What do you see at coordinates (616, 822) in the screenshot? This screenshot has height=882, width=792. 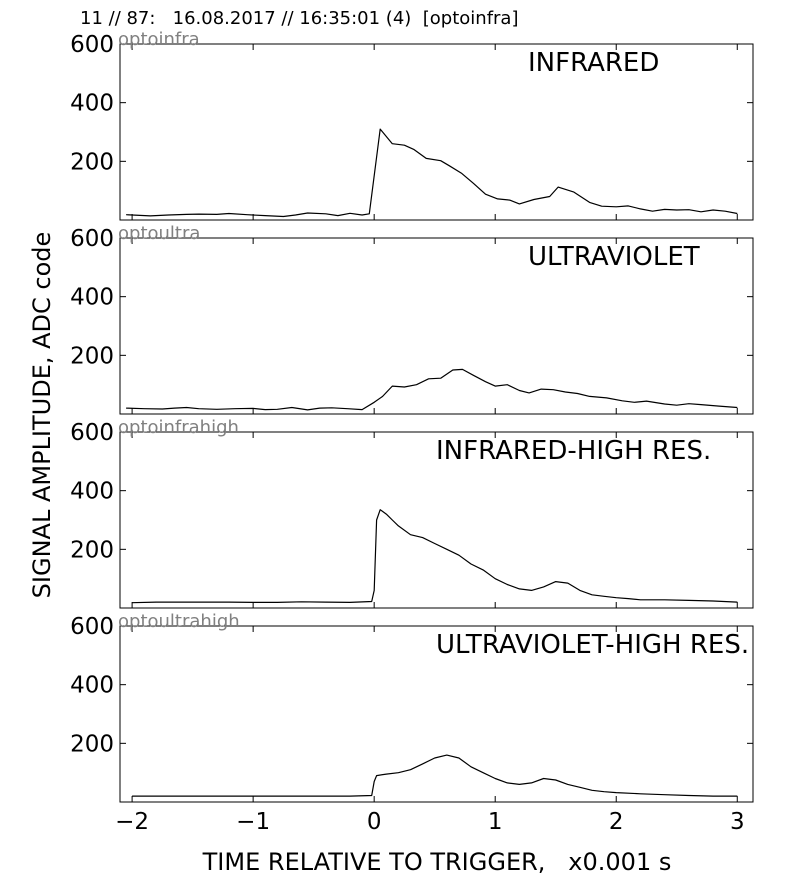 I see `x-tick-label: 2` at bounding box center [616, 822].